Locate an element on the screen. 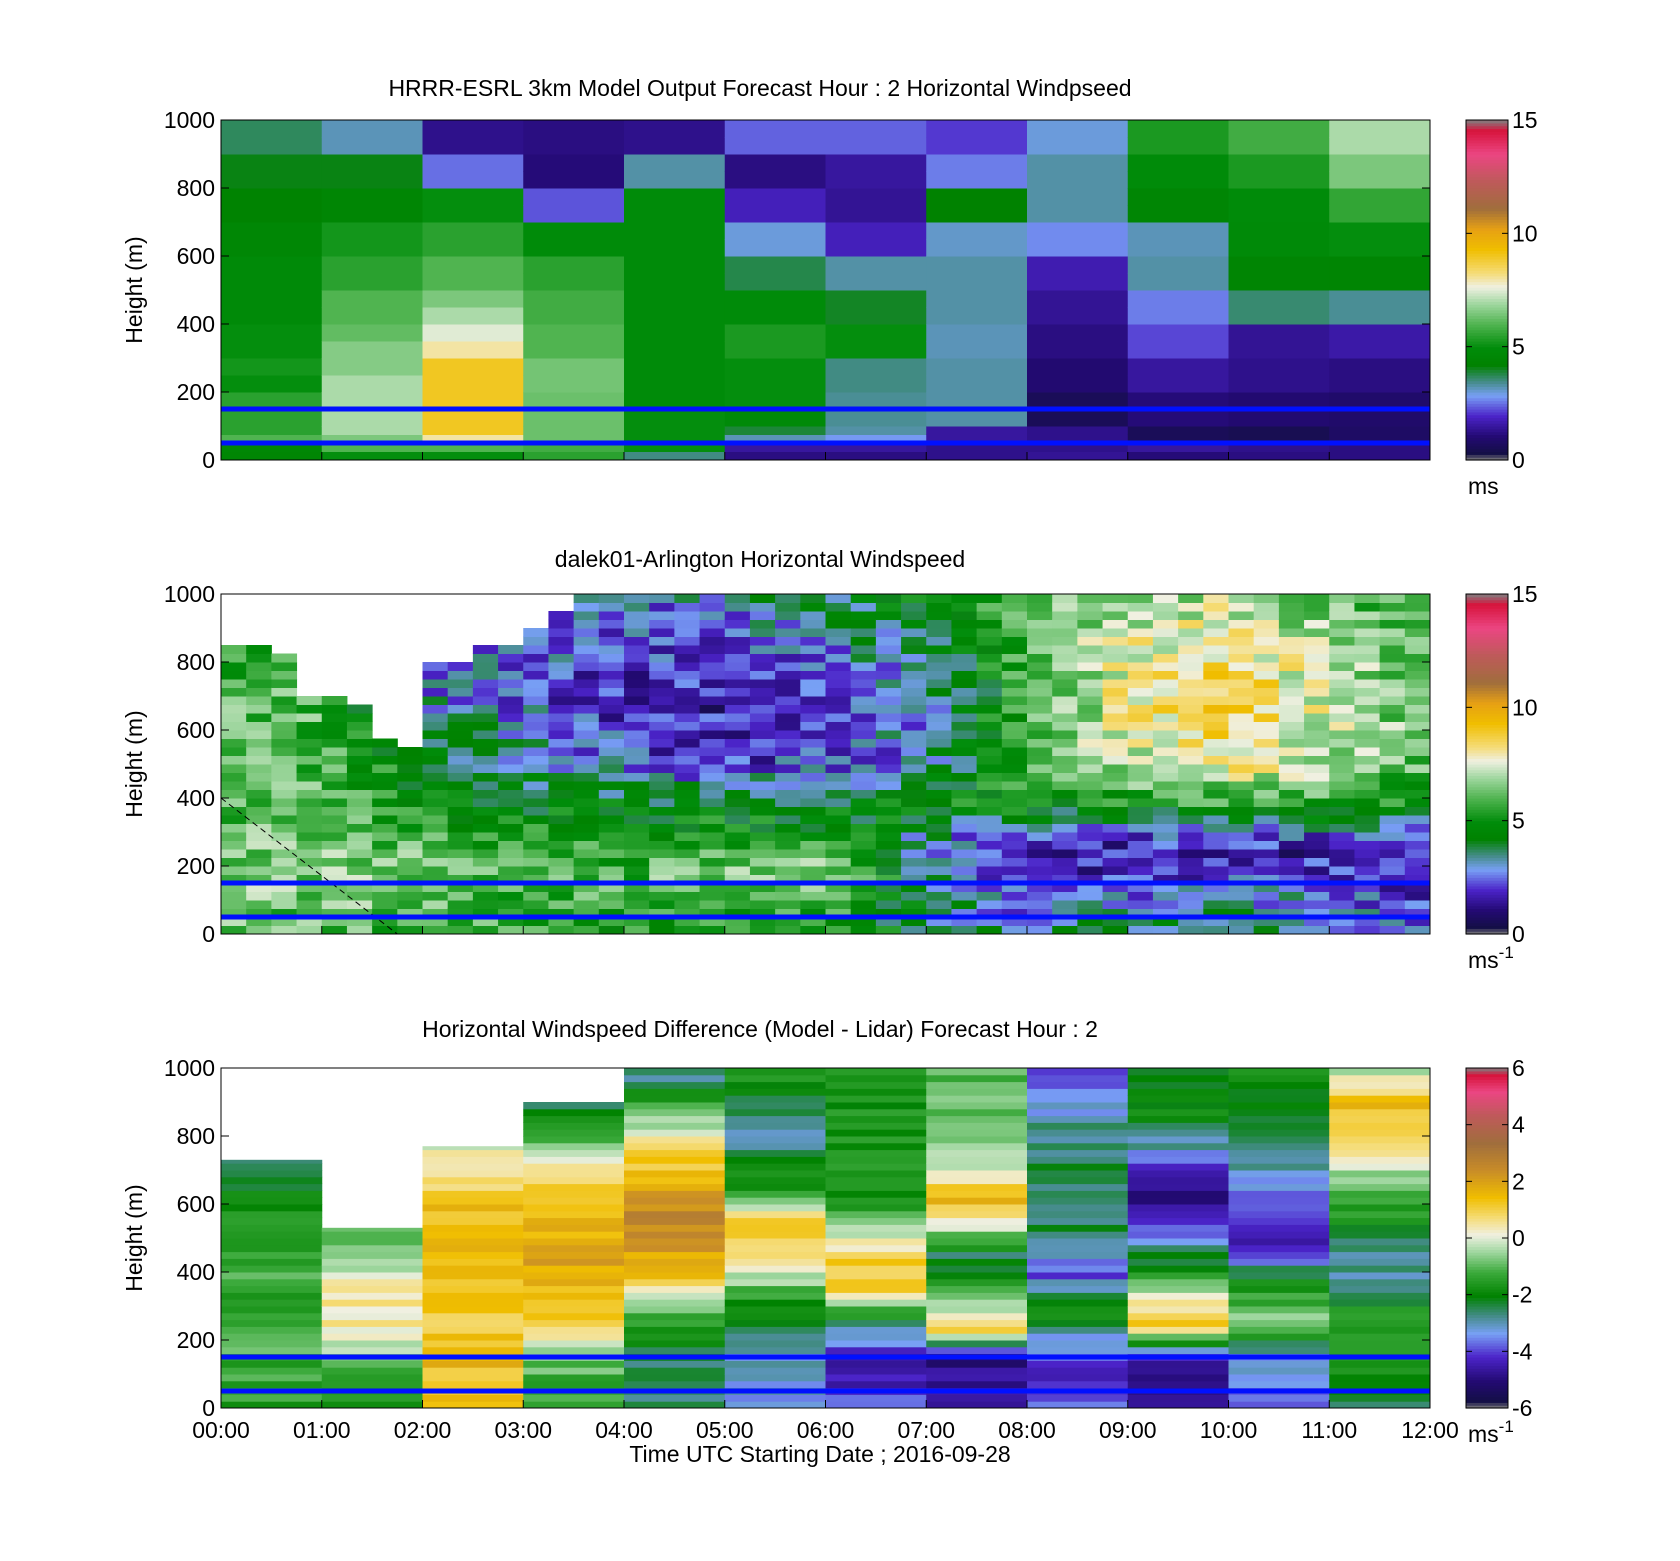  y-tick-label: 200 is located at coordinates (196, 392).